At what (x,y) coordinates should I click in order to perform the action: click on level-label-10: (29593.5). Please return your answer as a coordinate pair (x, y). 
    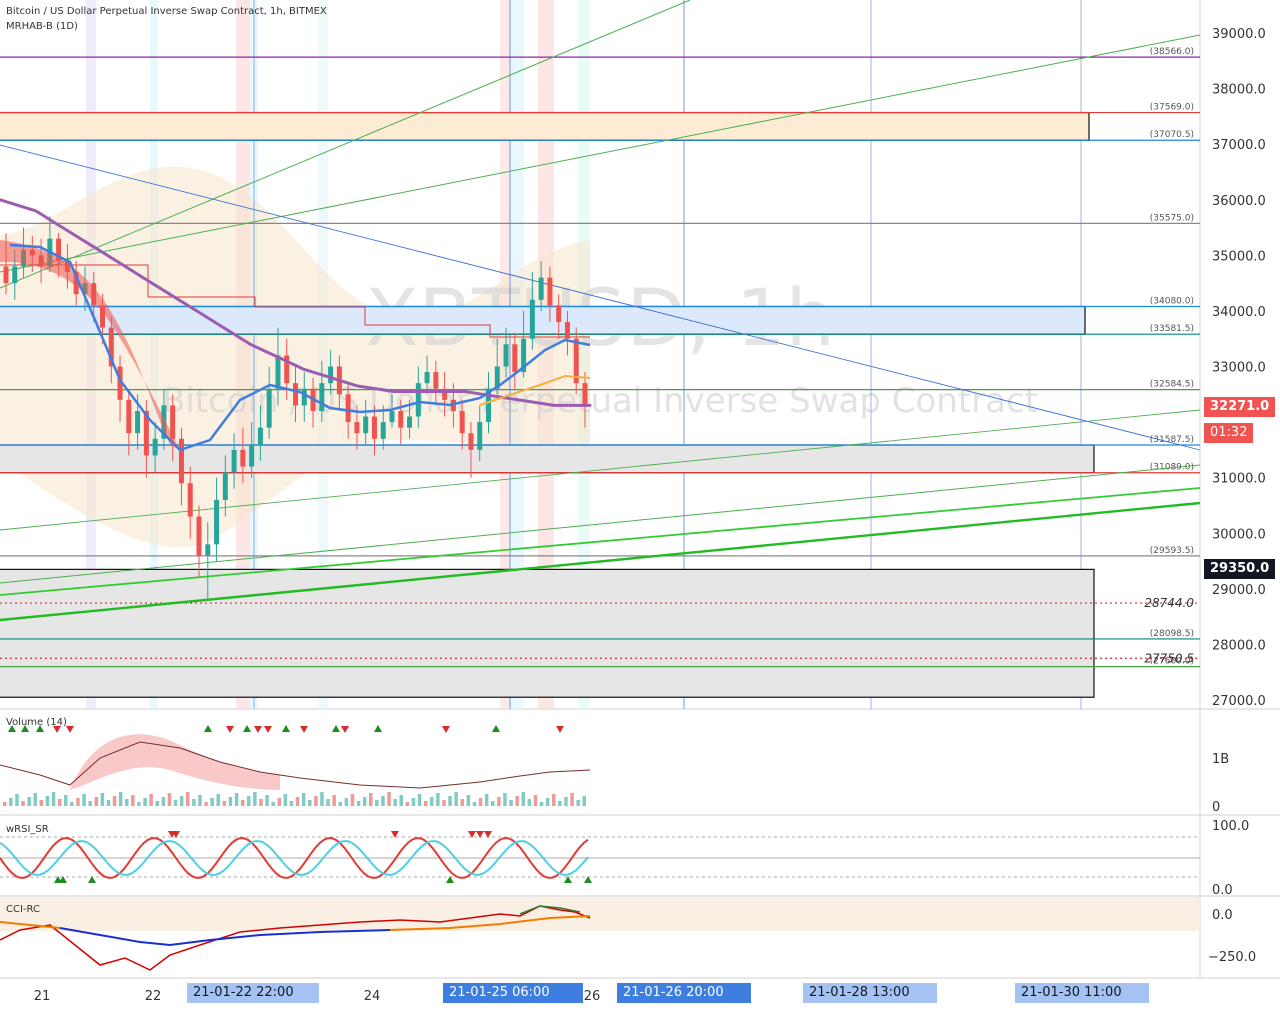
    Looking at the image, I should click on (1172, 551).